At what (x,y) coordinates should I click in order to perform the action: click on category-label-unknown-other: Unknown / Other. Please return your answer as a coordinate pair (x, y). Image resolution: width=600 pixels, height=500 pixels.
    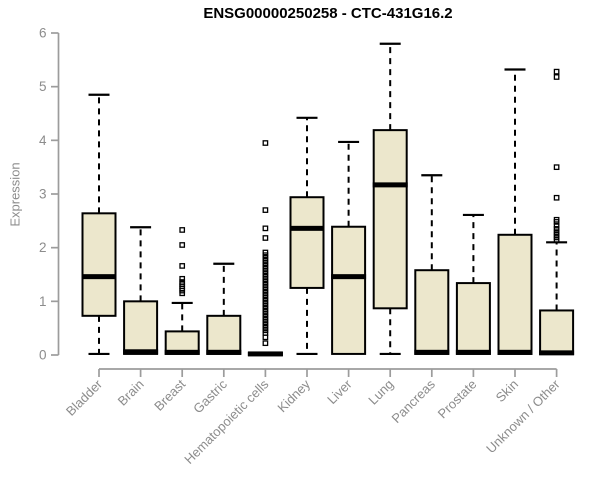
    Looking at the image, I should click on (523, 416).